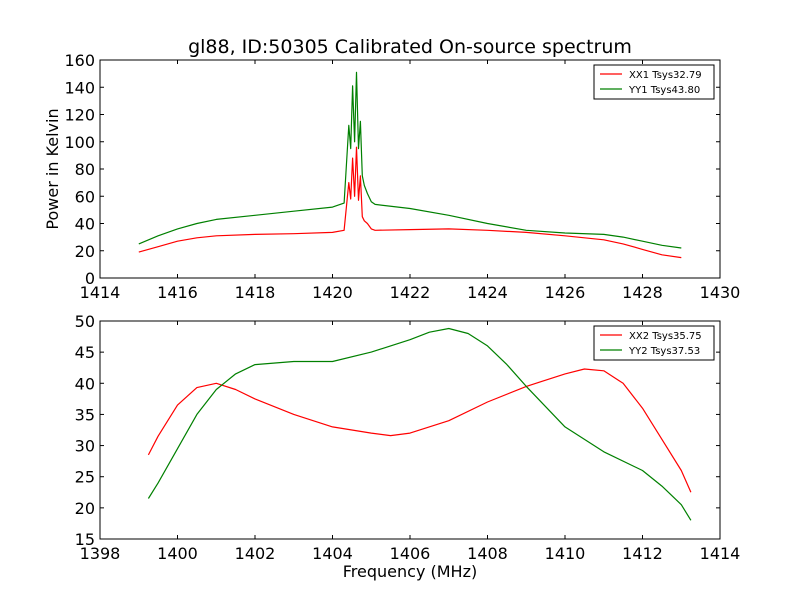 This screenshot has height=600, width=800. I want to click on bottom-x-tick-label: 1414, so click(720, 553).